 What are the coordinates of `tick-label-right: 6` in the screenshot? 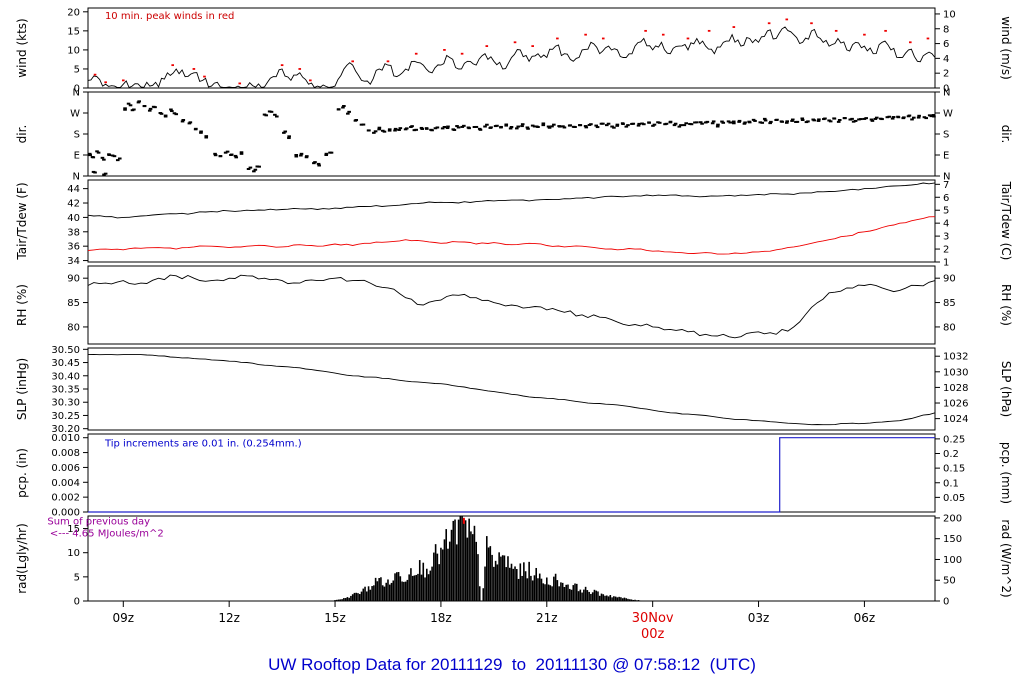 It's located at (946, 198).